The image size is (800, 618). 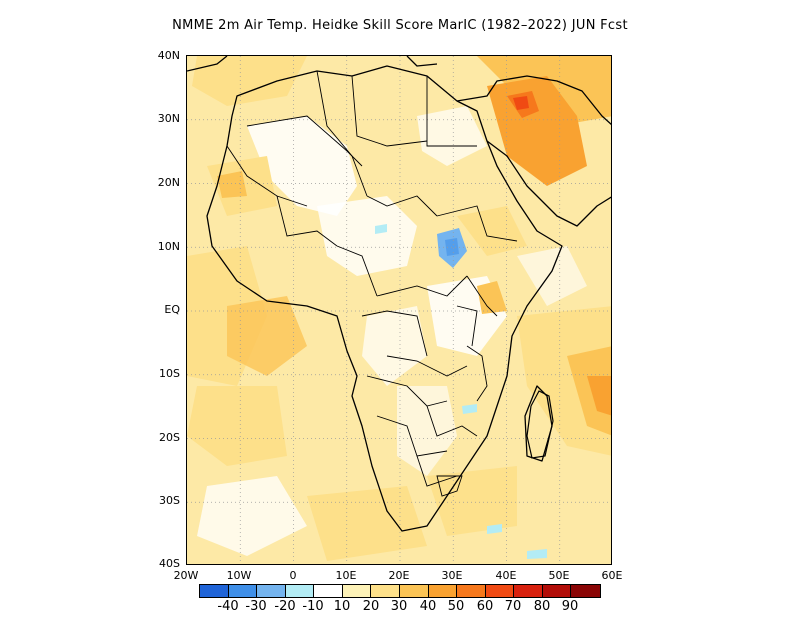 What do you see at coordinates (559, 575) in the screenshot?
I see `lon-label: 50E` at bounding box center [559, 575].